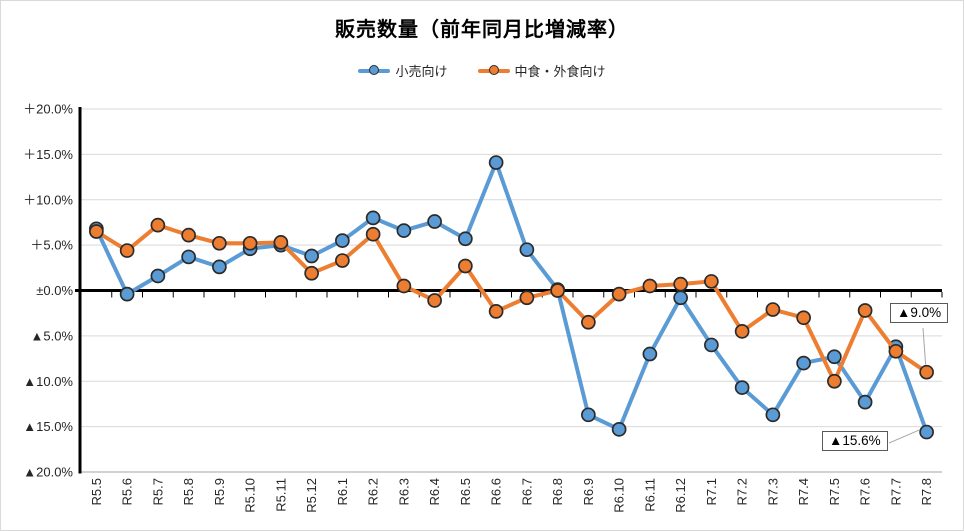 The height and width of the screenshot is (531, 964). What do you see at coordinates (742, 491) in the screenshot?
I see `x-axis-tick-label: R7.2` at bounding box center [742, 491].